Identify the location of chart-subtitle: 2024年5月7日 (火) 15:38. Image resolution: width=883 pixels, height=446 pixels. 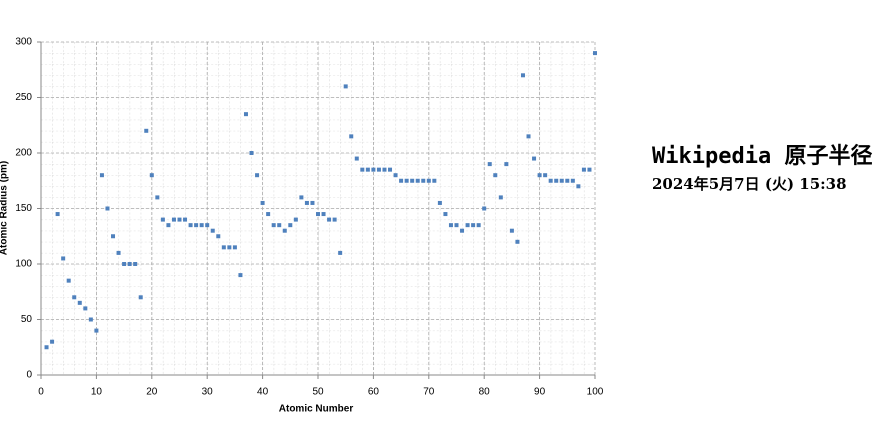
(749, 184).